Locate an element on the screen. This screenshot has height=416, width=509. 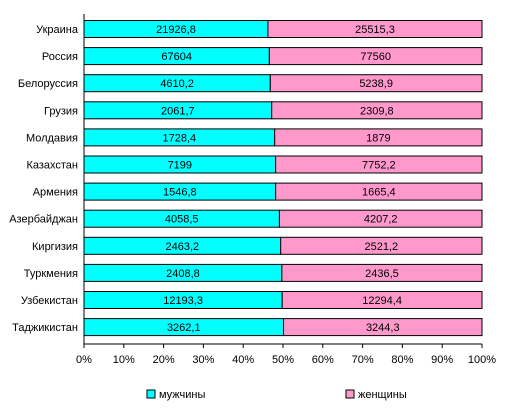
bar-value-label: 1546,8 is located at coordinates (180, 193).